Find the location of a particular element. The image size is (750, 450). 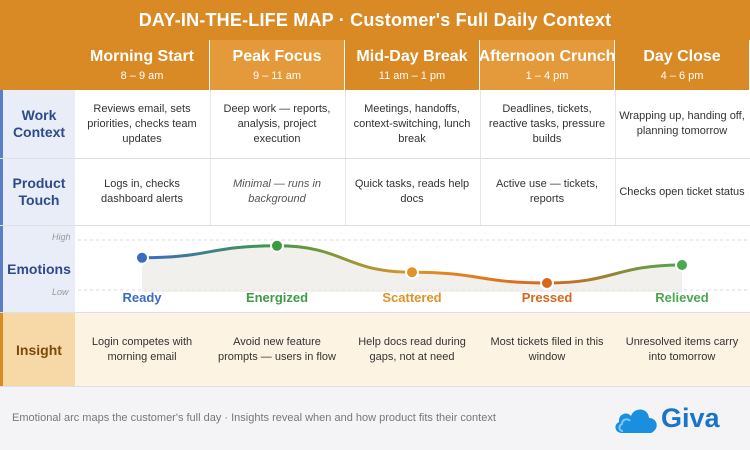

emotion-point-scattered is located at coordinates (412, 272).